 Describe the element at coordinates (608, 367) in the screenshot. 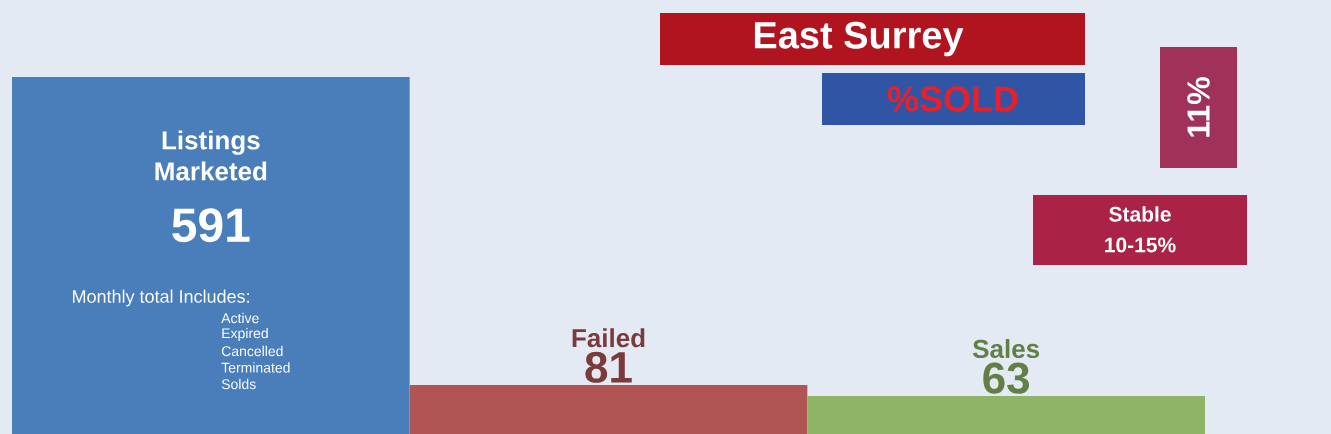

I see `data-label: 81` at that location.